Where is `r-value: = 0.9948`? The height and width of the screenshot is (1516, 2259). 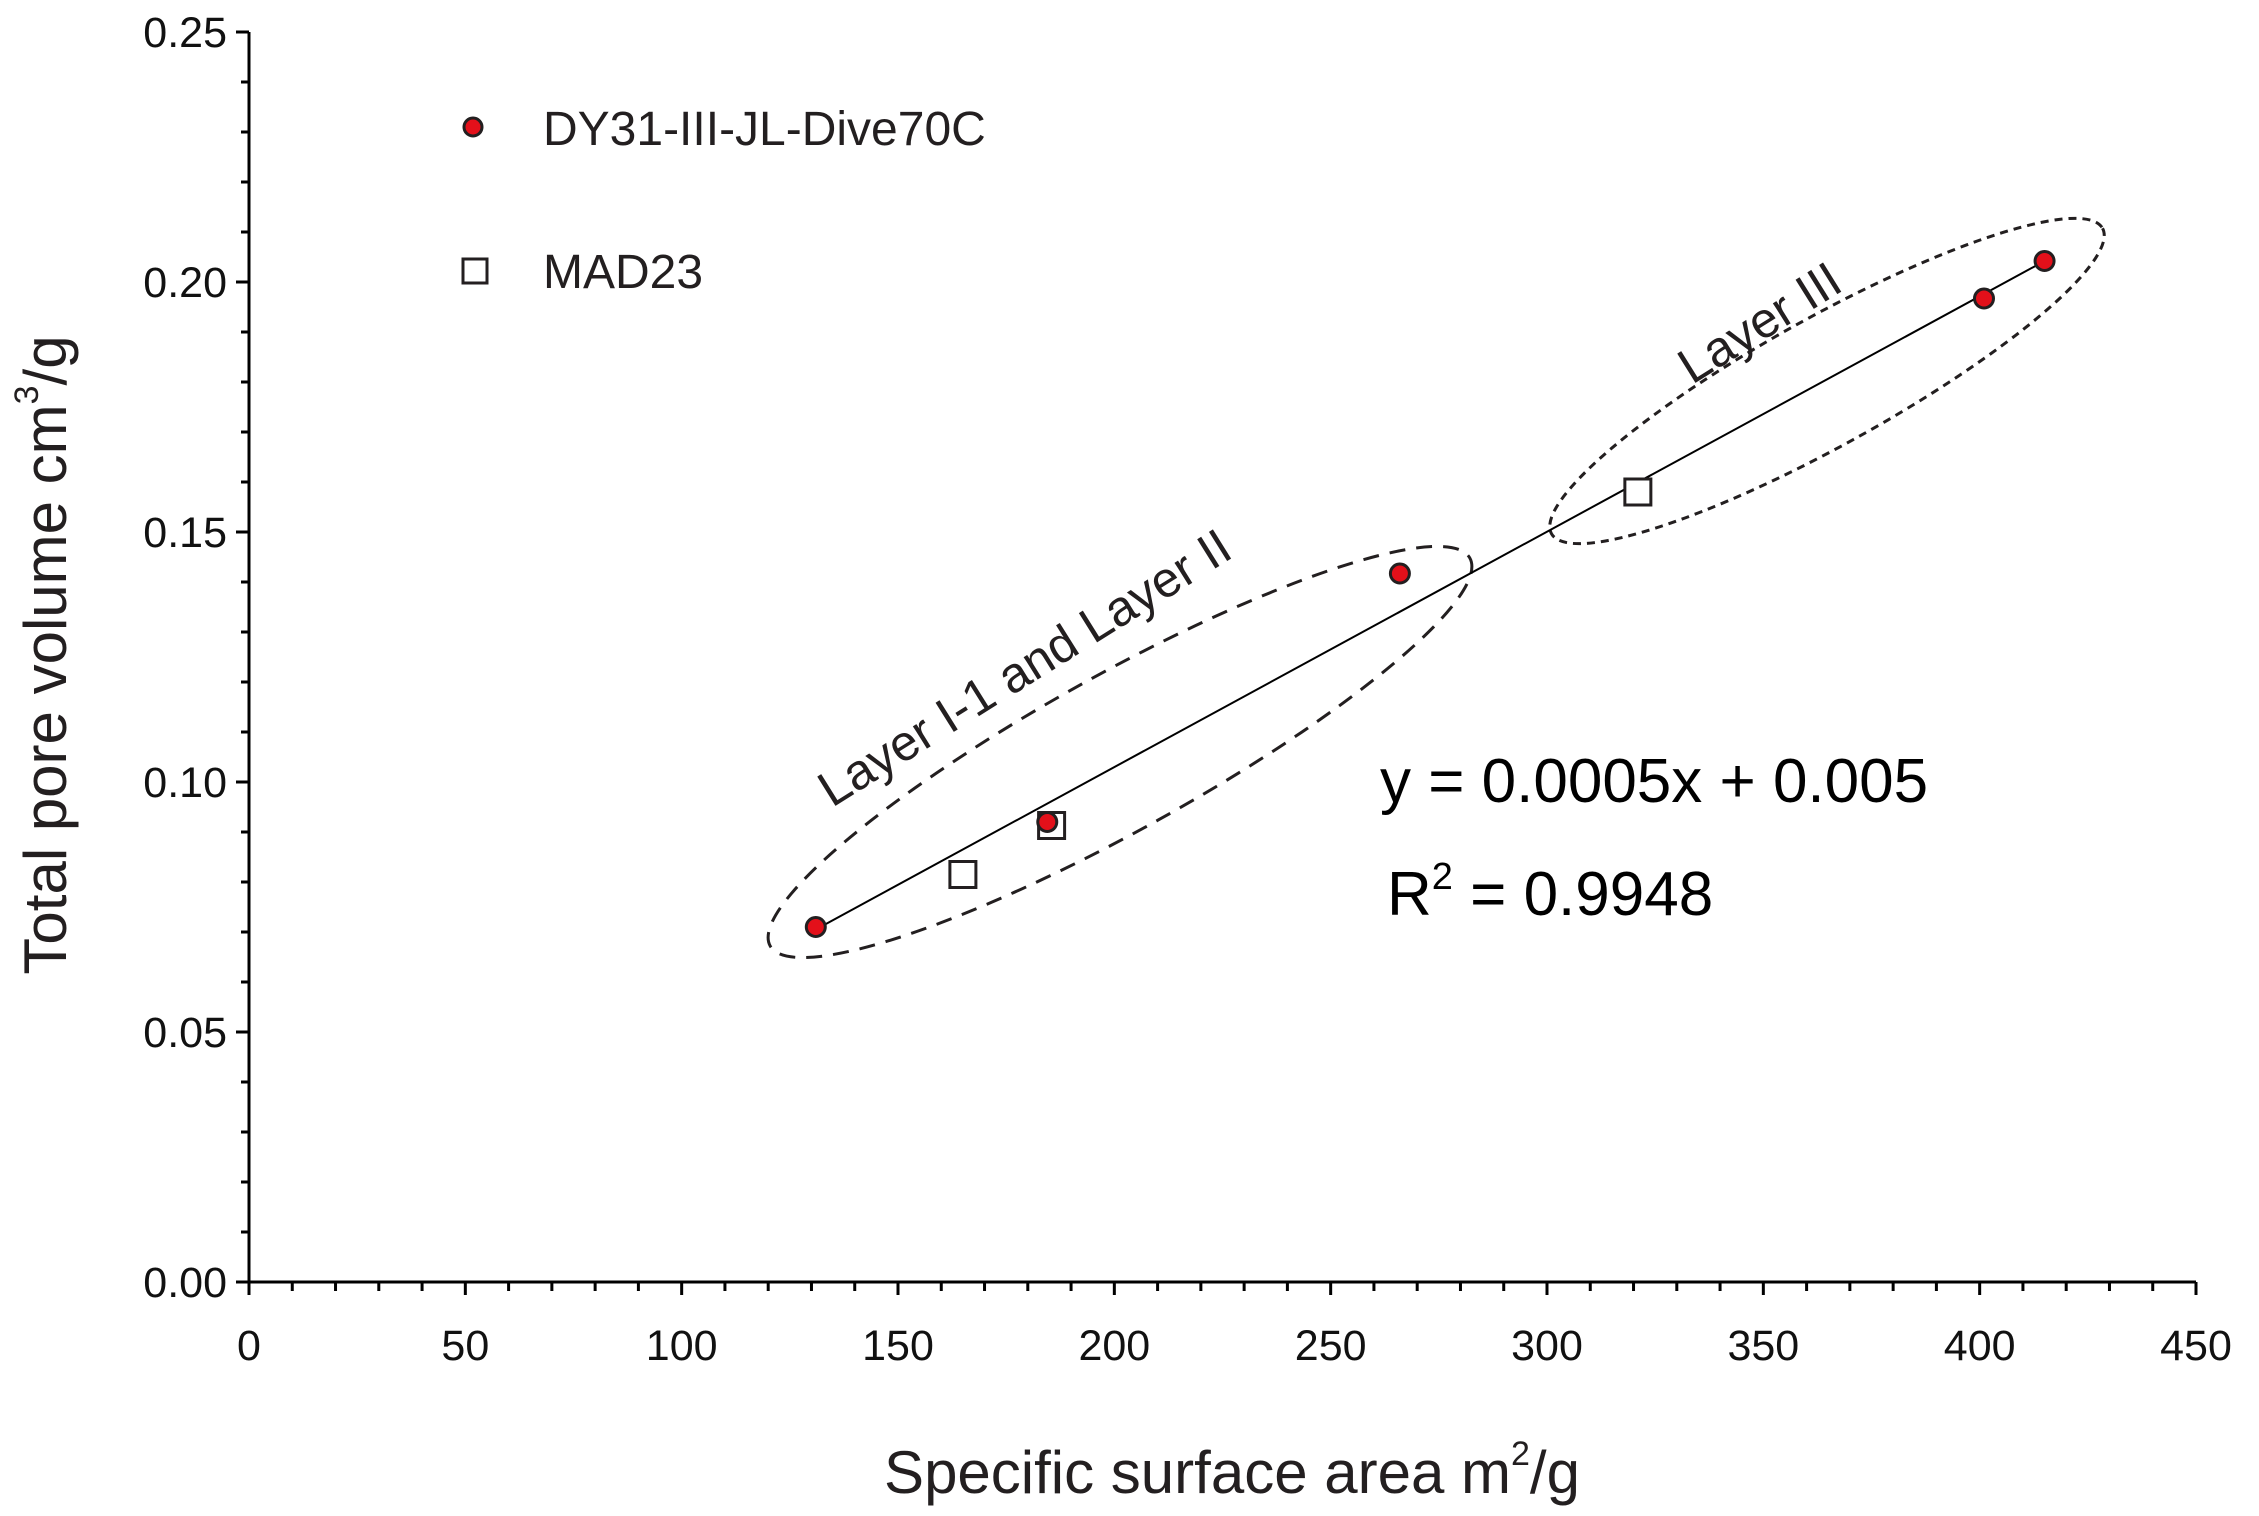
r-value: = 0.9948 is located at coordinates (1583, 894).